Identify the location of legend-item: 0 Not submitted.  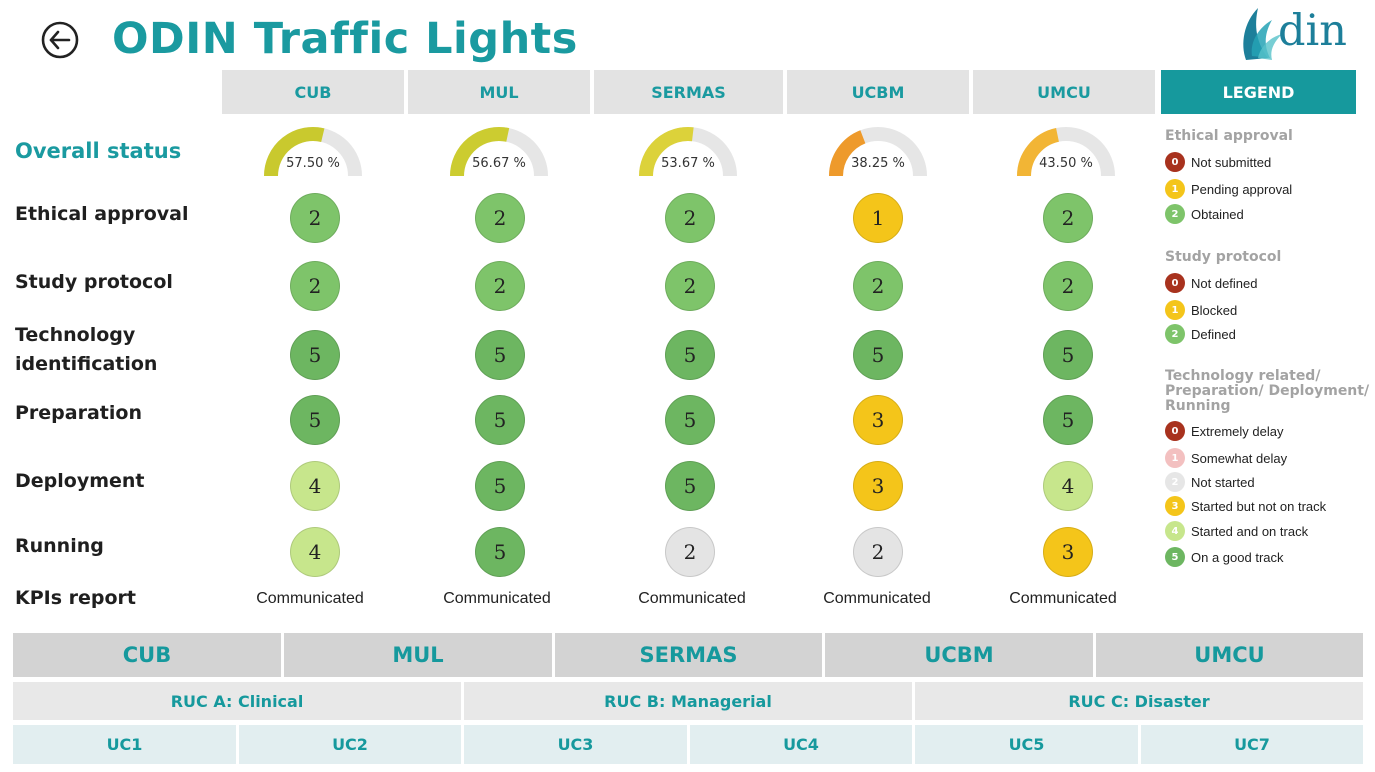
(1218, 162).